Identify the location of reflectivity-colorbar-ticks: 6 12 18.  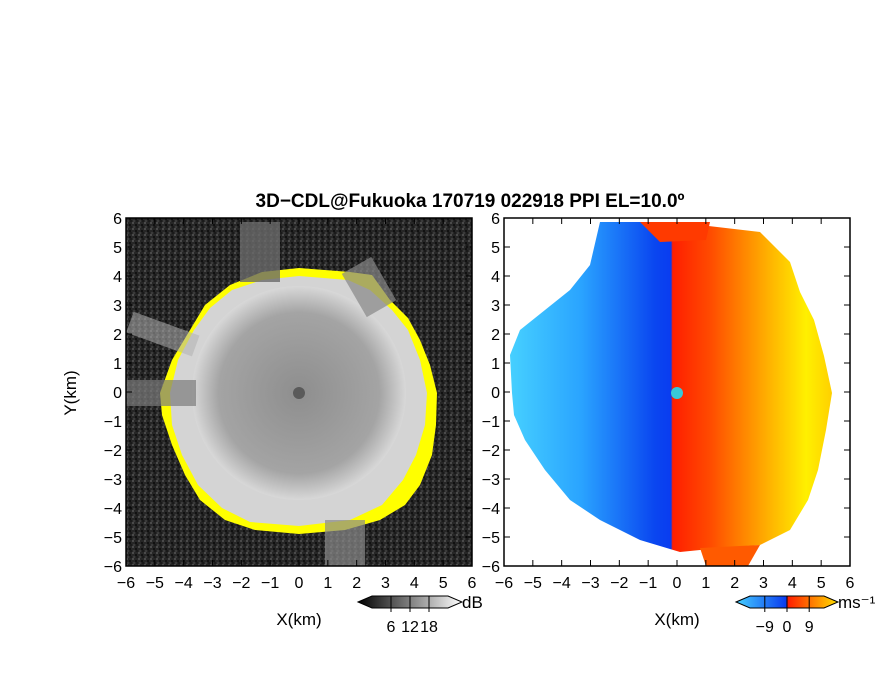
(412, 616).